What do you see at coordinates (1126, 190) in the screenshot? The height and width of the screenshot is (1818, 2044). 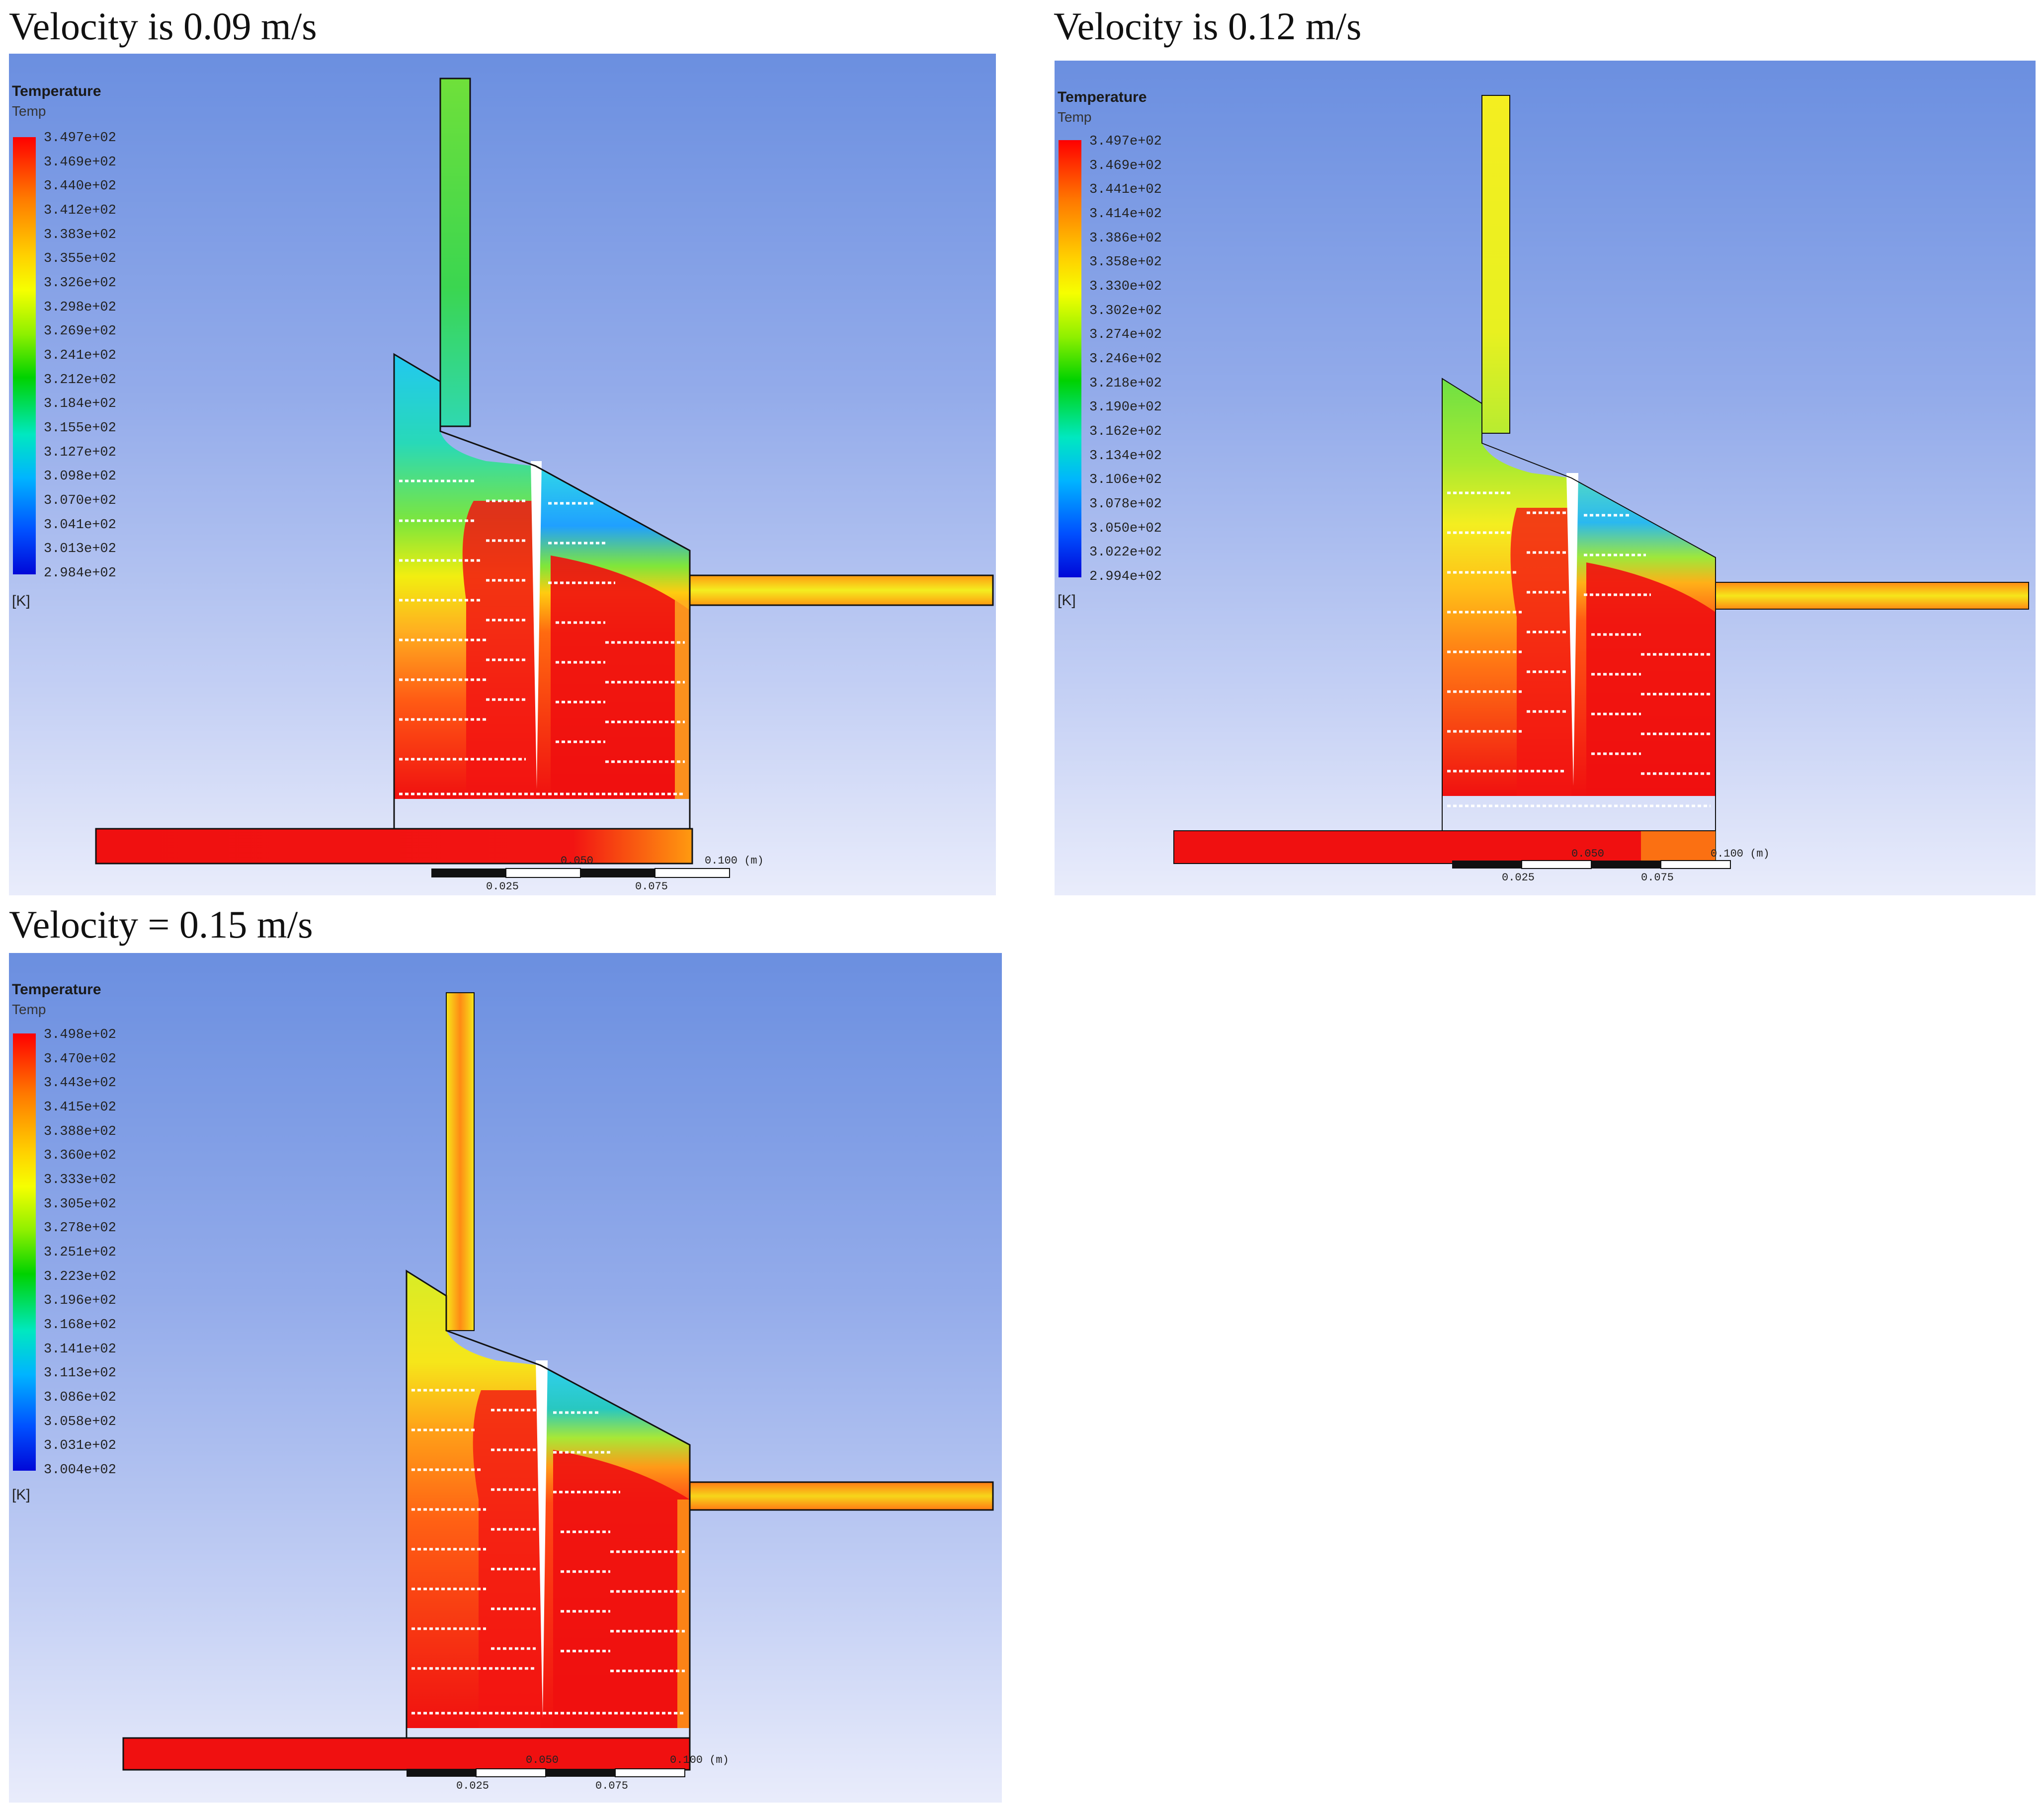 I see `scale-value: 3.441e+02` at bounding box center [1126, 190].